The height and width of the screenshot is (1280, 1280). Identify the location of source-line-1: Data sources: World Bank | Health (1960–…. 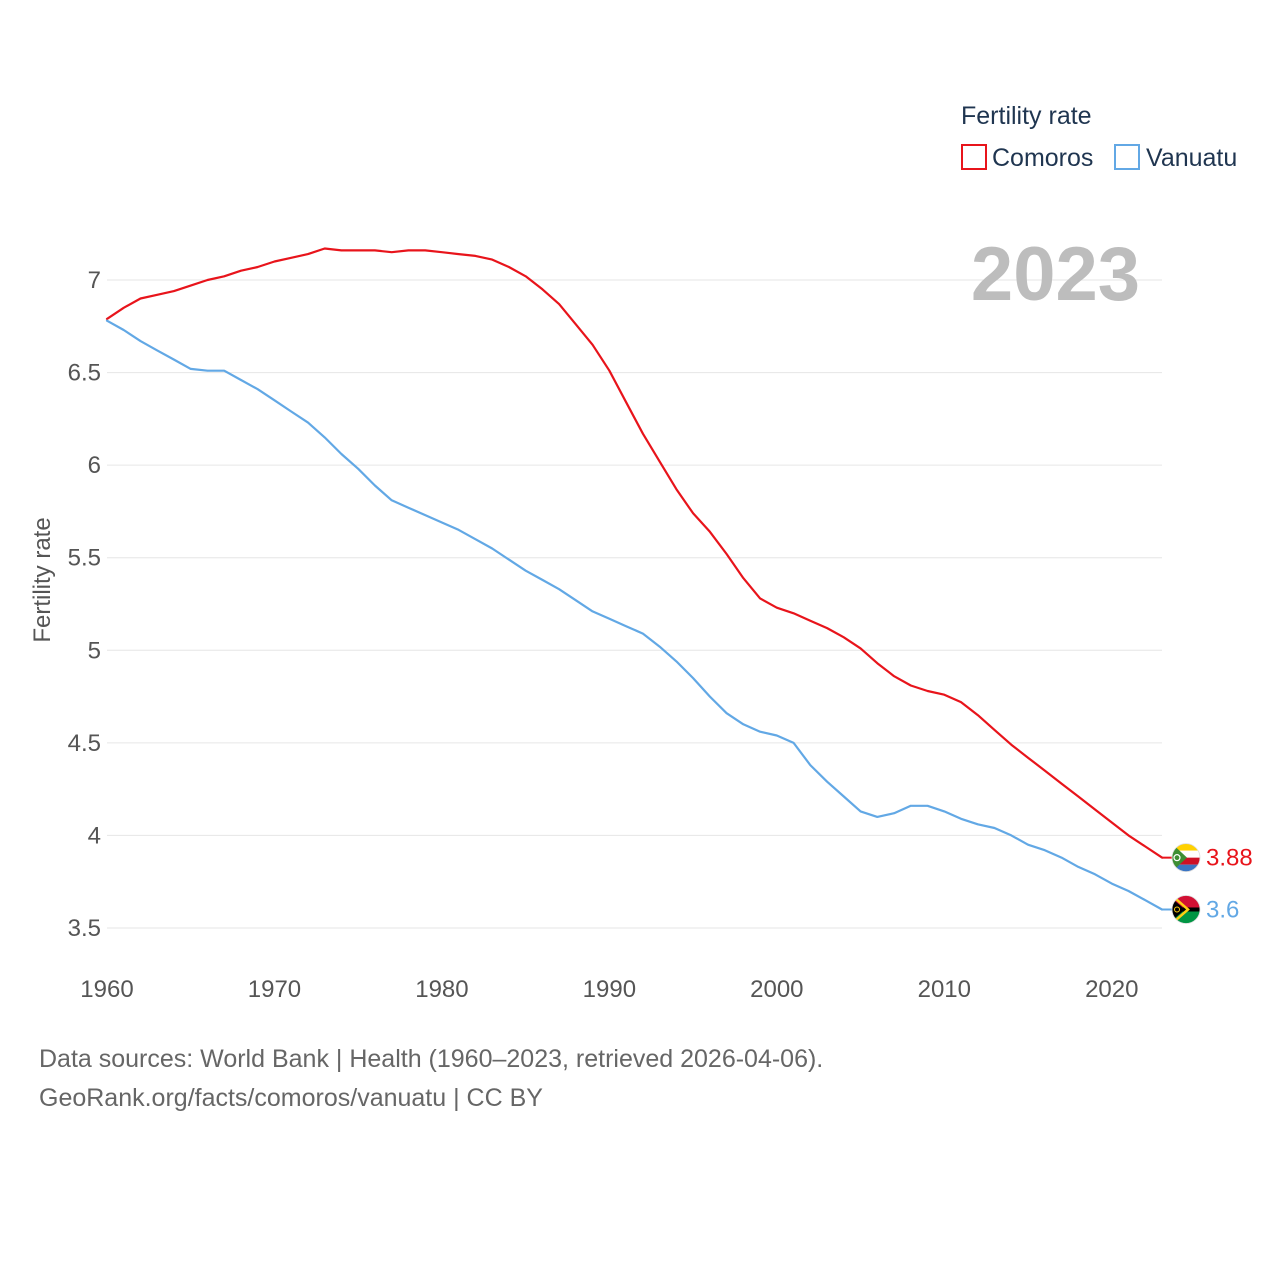
(431, 1059).